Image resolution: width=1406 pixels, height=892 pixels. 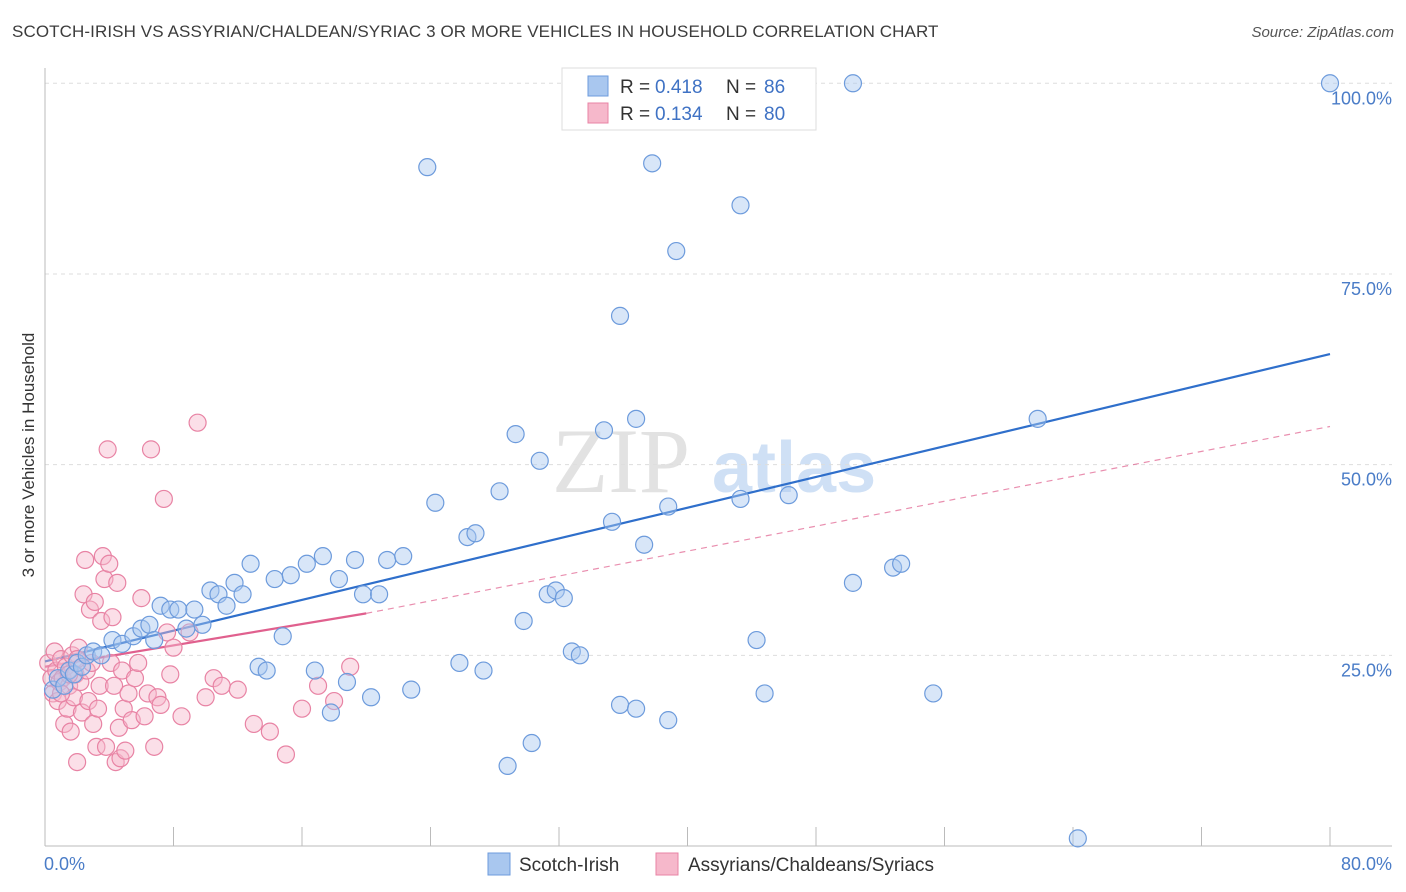 What do you see at coordinates (1366, 480) in the screenshot?
I see `y-tick-label: 50.0%` at bounding box center [1366, 480].